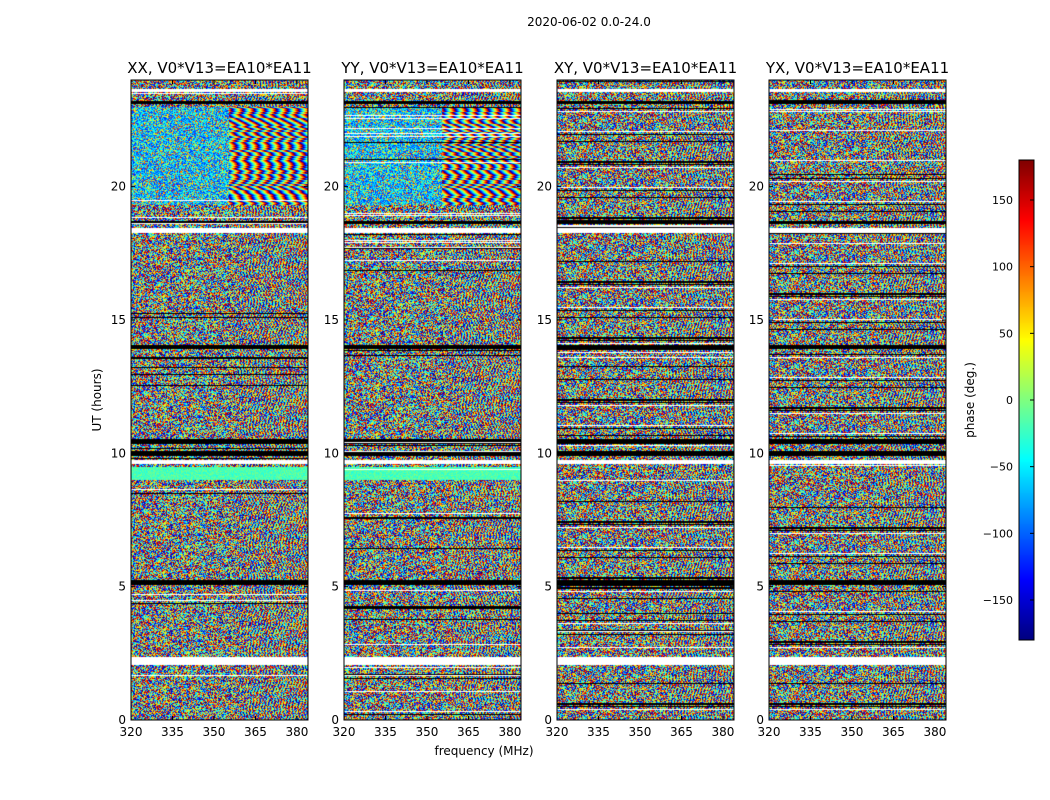  I want to click on panel-title: XY, V0*V13=EA10*EA11, so click(645, 68).